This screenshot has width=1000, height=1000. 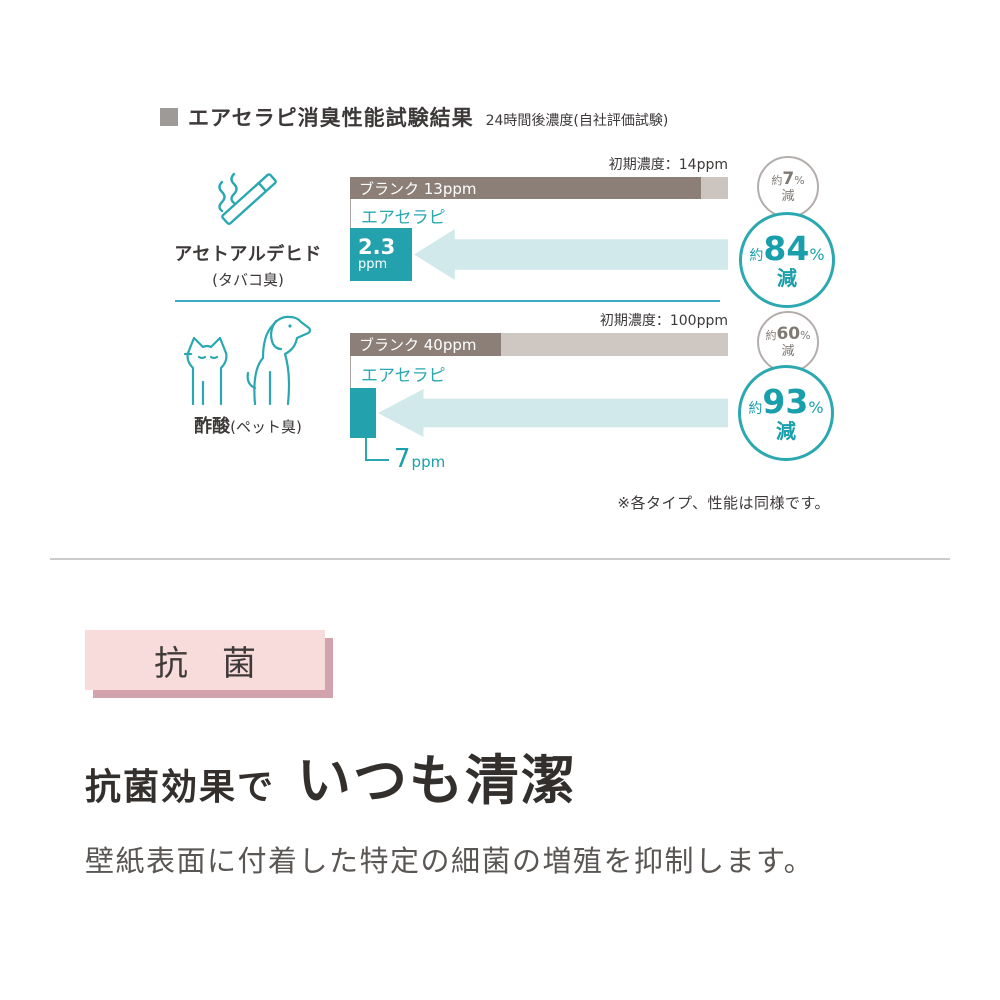 What do you see at coordinates (785, 401) in the screenshot?
I see `reduction-value: 93` at bounding box center [785, 401].